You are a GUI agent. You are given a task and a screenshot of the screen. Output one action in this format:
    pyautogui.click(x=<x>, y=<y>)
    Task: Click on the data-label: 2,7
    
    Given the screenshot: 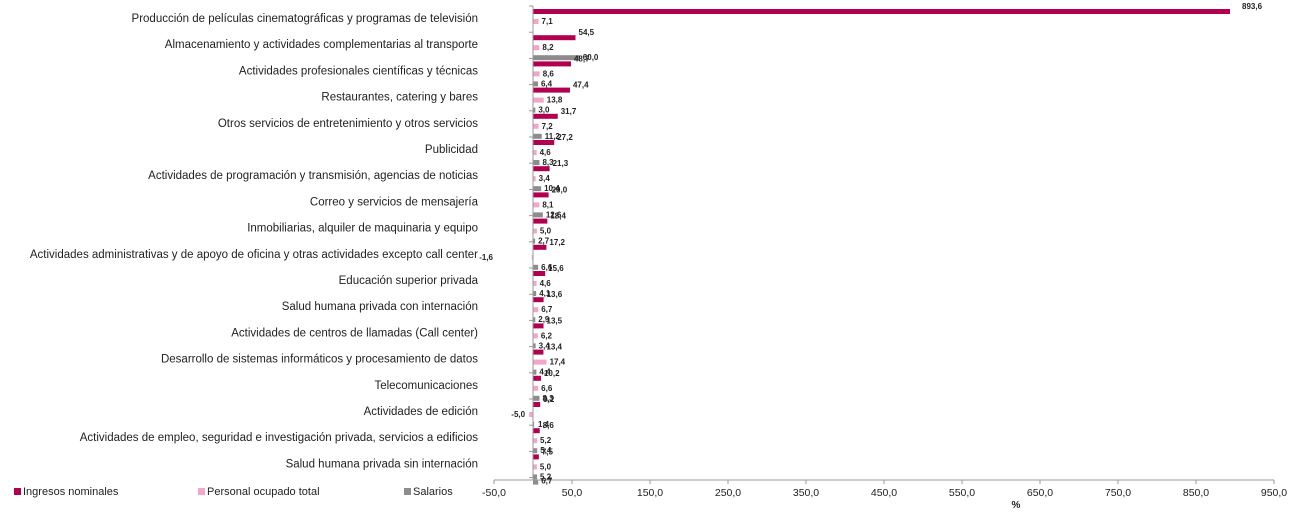 What is the action you would take?
    pyautogui.click(x=544, y=241)
    